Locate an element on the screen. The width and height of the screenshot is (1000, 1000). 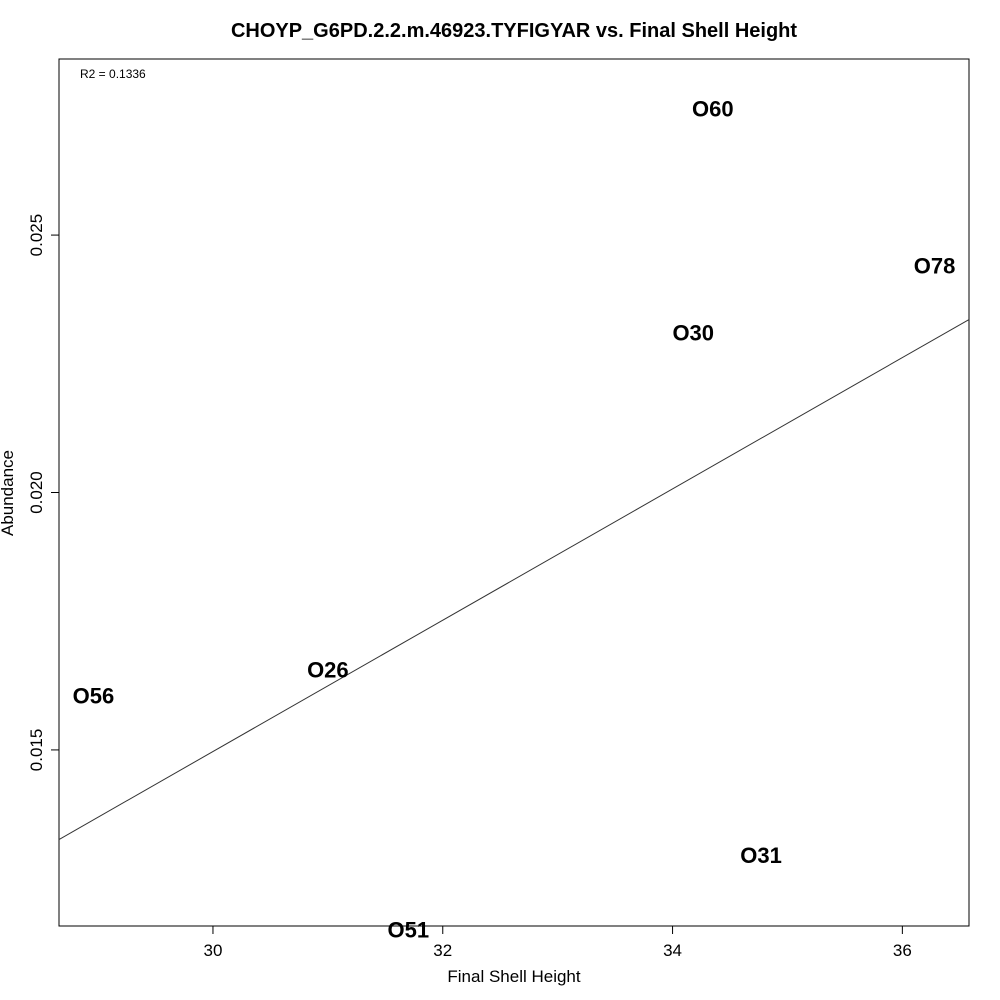
y-tick-label: 0.020 is located at coordinates (36, 492).